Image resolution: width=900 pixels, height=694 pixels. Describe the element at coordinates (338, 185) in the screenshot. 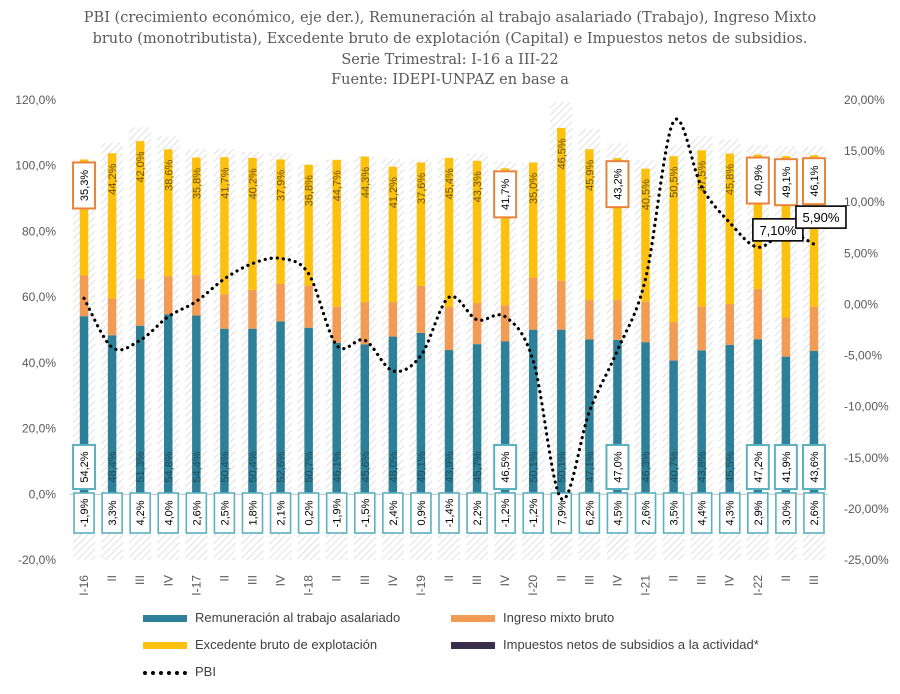

I see `excedente-data-label: 44,7%` at that location.